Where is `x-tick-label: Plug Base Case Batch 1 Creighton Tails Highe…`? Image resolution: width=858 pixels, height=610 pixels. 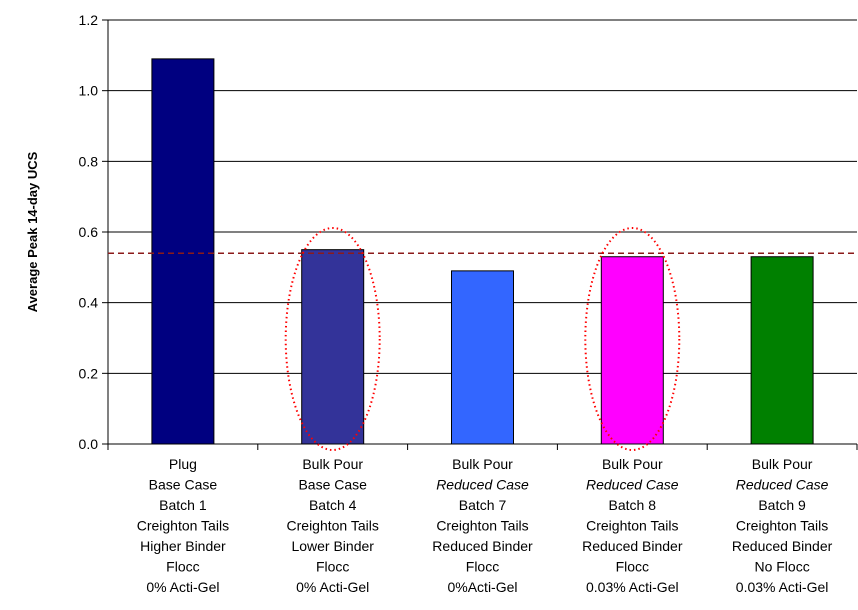 x-tick-label: Plug Base Case Batch 1 Creighton Tails Highe… is located at coordinates (183, 525).